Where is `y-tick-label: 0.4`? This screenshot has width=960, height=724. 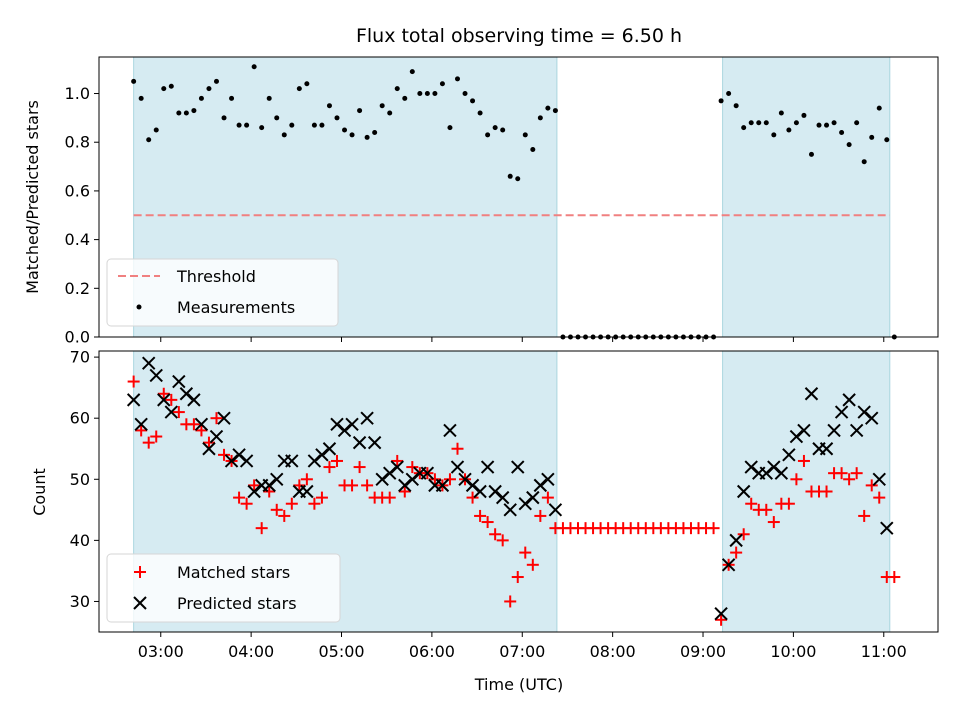 y-tick-label: 0.4 is located at coordinates (77, 239).